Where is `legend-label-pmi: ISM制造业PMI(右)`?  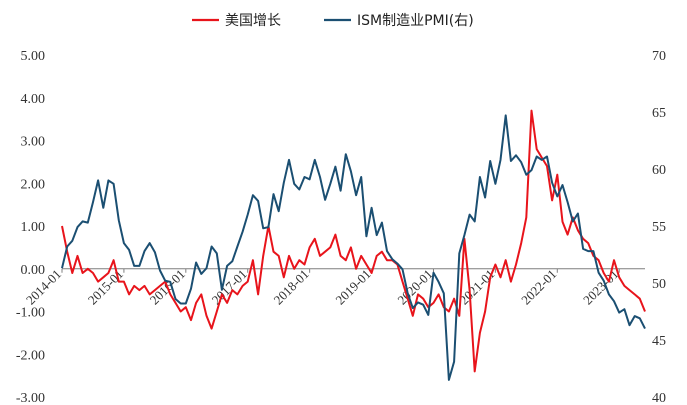
legend-label-pmi: ISM制造业PMI(右) is located at coordinates (415, 21).